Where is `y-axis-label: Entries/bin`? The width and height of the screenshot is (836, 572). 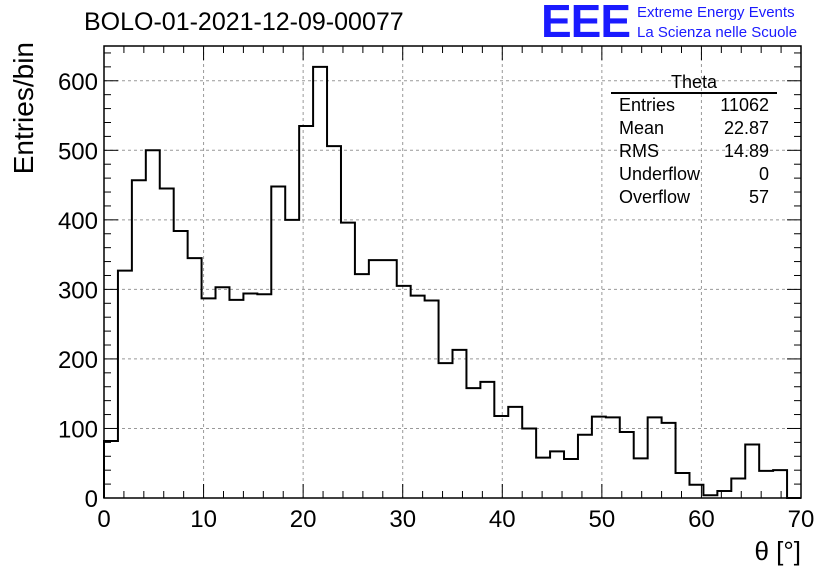
y-axis-label: Entries/bin is located at coordinates (23, 108).